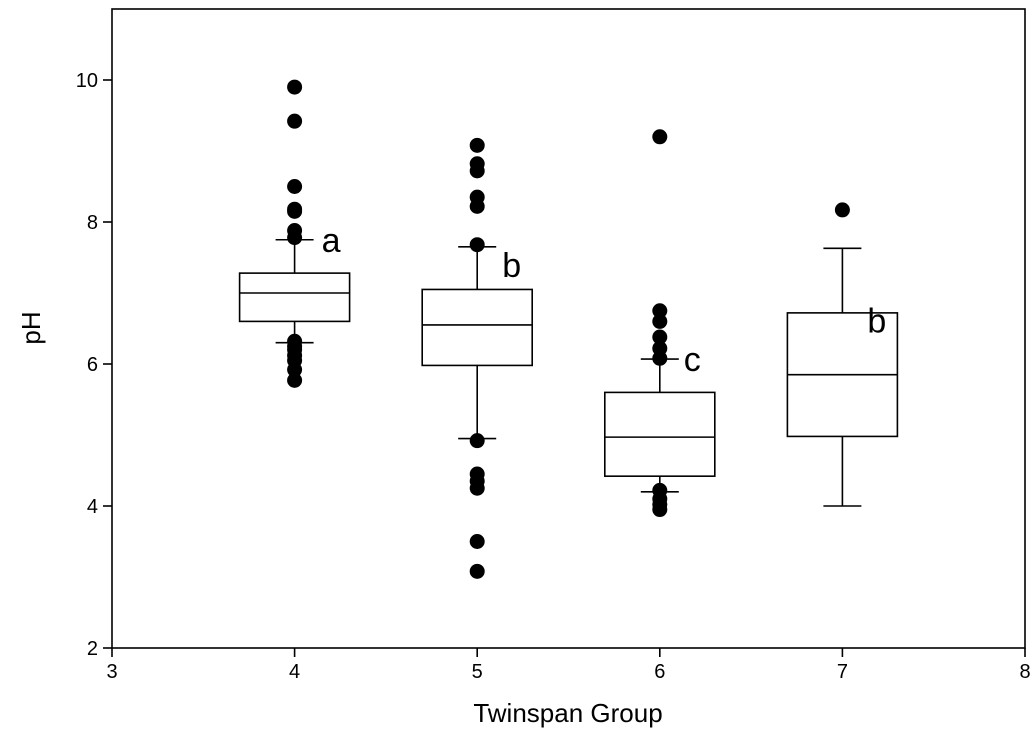 The height and width of the screenshot is (755, 1034). I want to click on x-tick-label: 4, so click(294, 672).